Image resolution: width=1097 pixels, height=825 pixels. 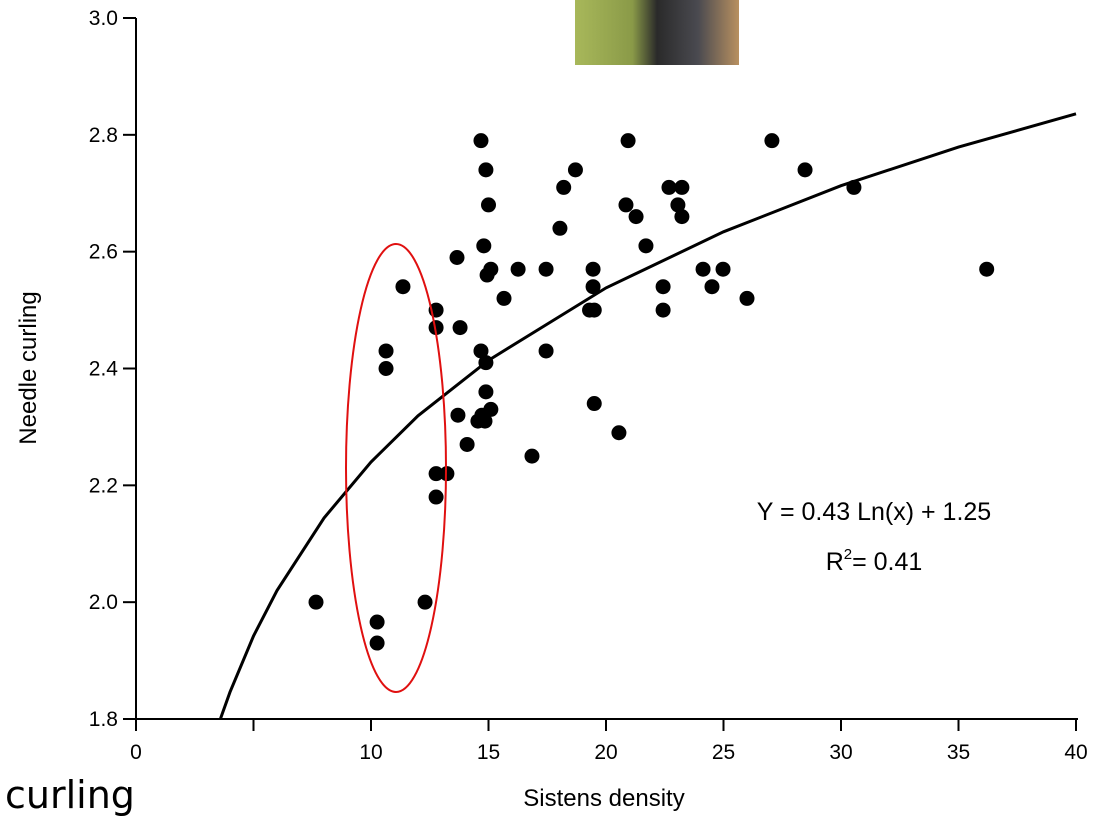 I want to click on y-tick-label: 3.0, so click(x=103, y=18).